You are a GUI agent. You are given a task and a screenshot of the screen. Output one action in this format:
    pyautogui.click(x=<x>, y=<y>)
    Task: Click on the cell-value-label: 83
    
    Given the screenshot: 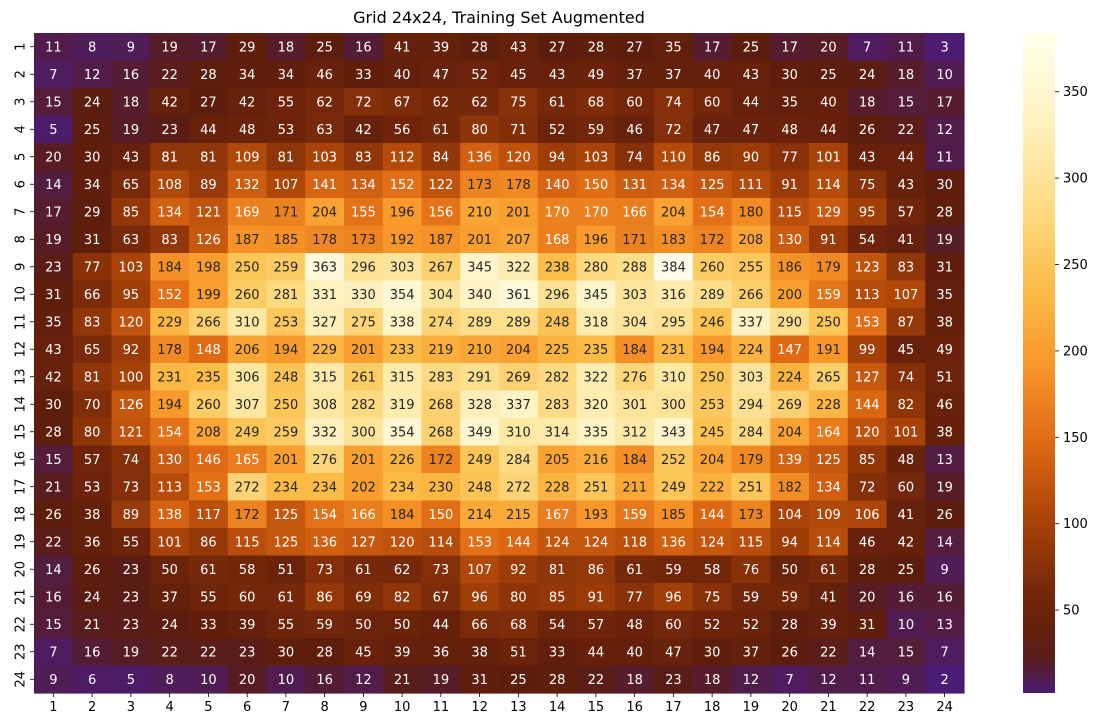 What is the action you would take?
    pyautogui.click(x=906, y=267)
    